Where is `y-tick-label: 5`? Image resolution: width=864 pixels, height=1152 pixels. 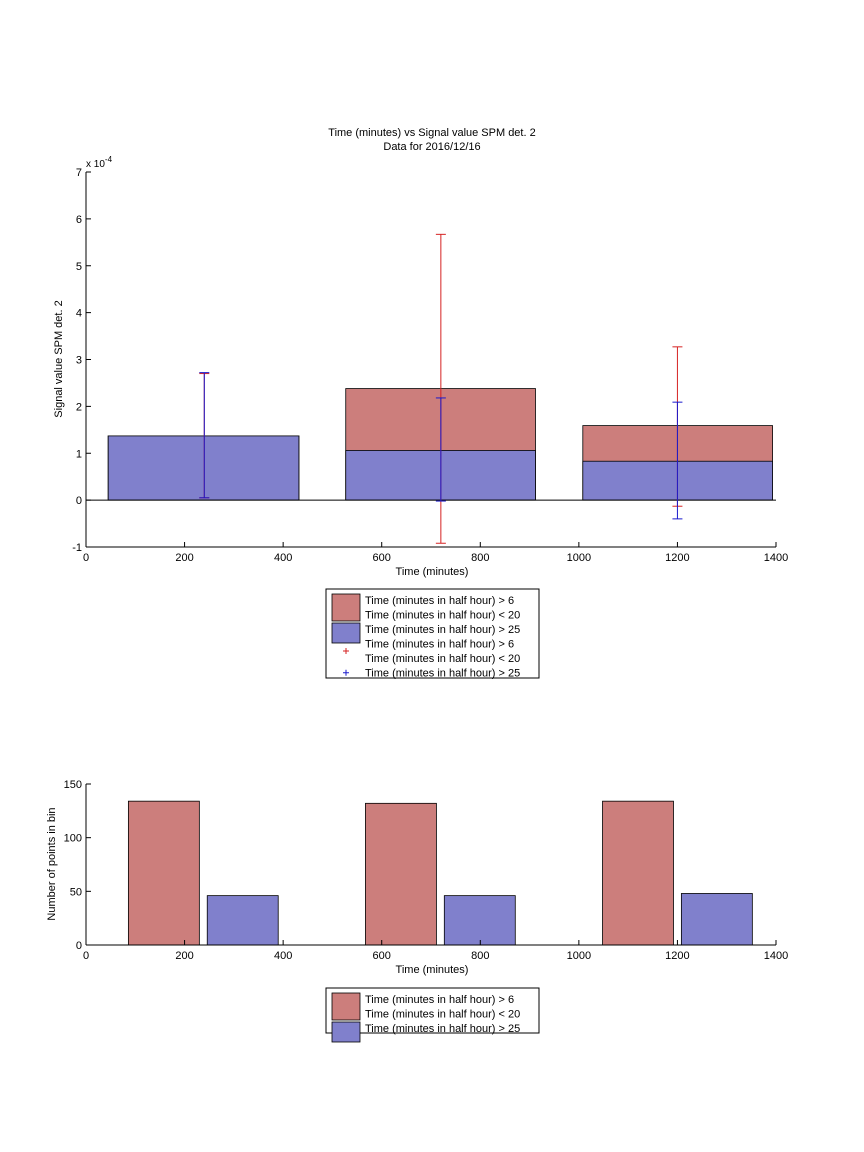
y-tick-label: 5 is located at coordinates (79, 267).